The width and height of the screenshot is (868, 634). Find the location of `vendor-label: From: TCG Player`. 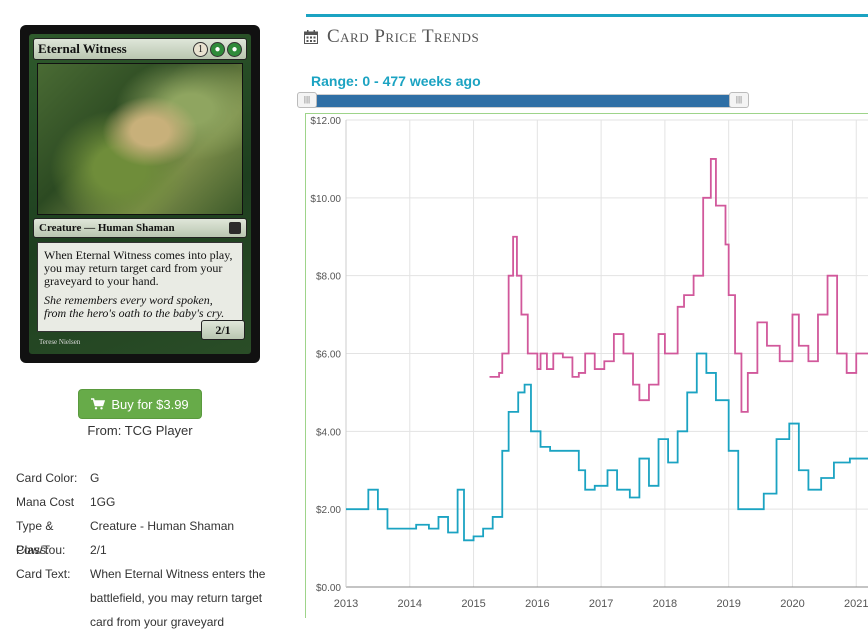

vendor-label: From: TCG Player is located at coordinates (140, 430).